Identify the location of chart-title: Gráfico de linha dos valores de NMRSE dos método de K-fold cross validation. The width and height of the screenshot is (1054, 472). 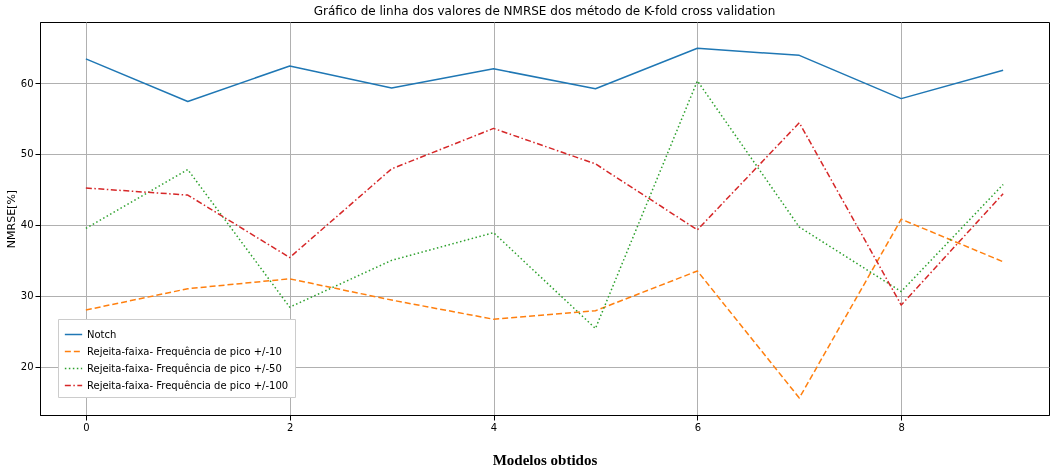
(544, 11).